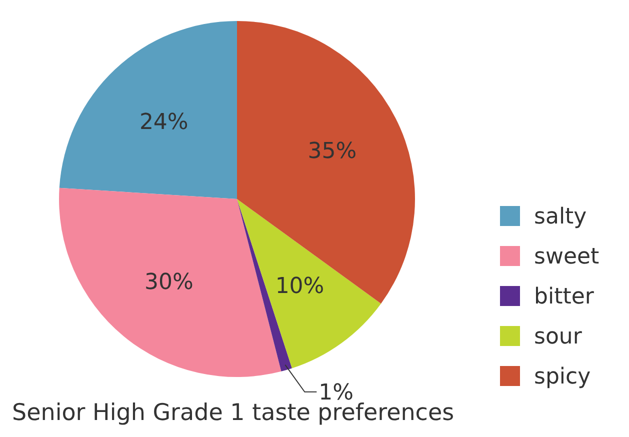 The image size is (629, 437). Describe the element at coordinates (163, 122) in the screenshot. I see `data-label: 24%` at that location.